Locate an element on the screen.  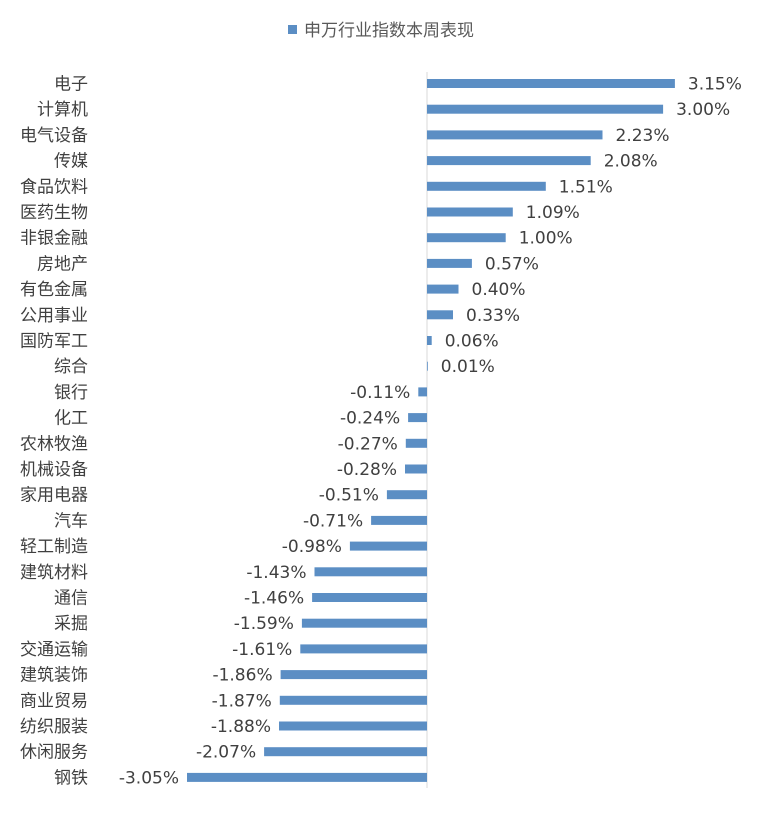
value-label: 1.51% is located at coordinates (586, 187).